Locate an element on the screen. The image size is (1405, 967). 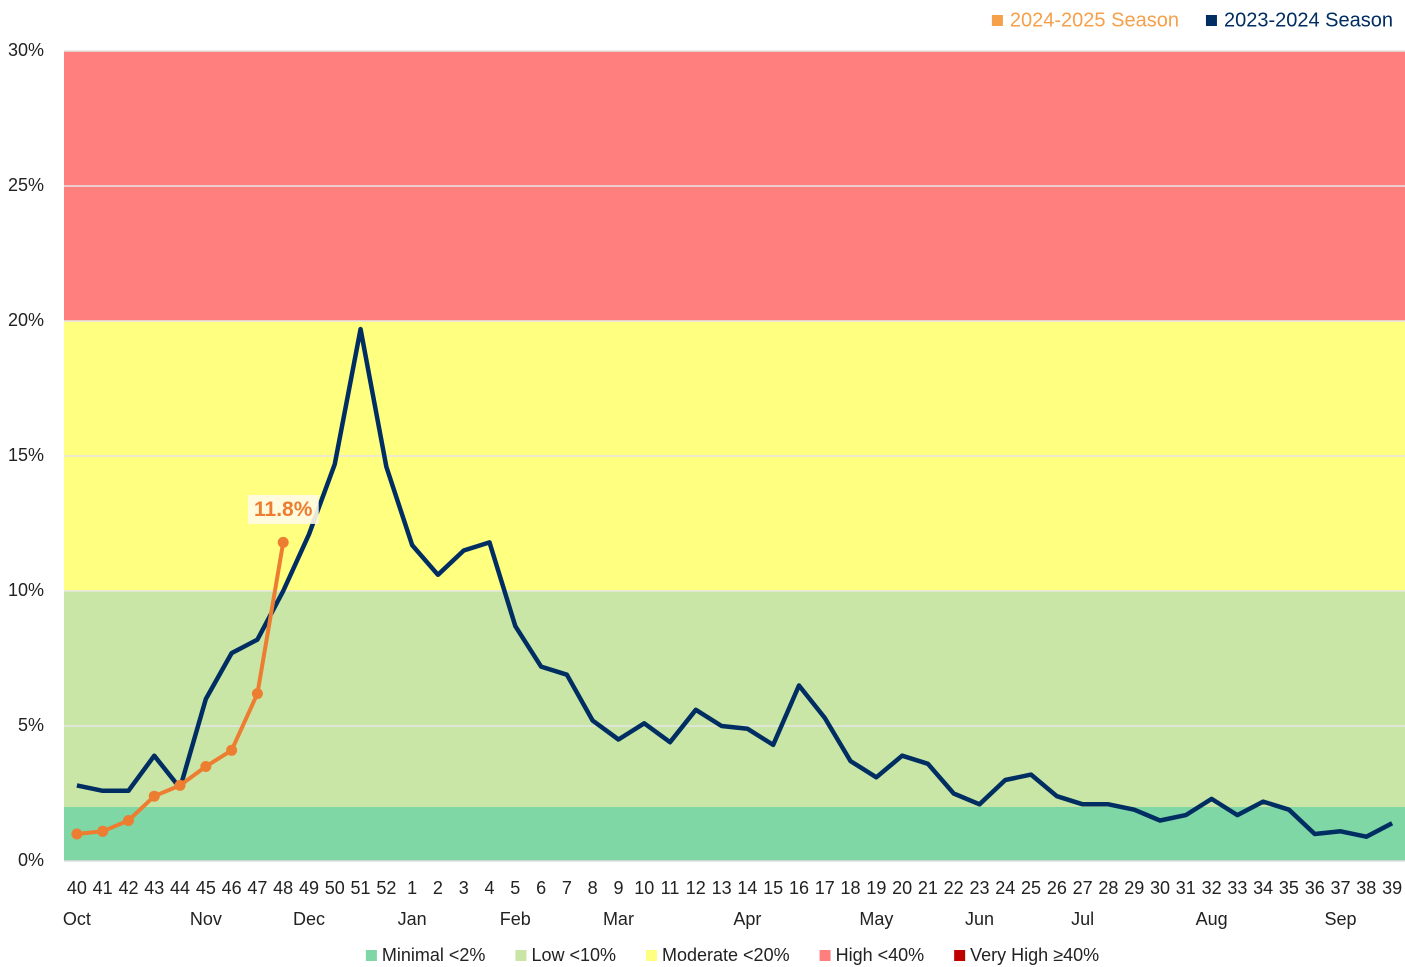
x-tick-label: 39 is located at coordinates (1392, 888).